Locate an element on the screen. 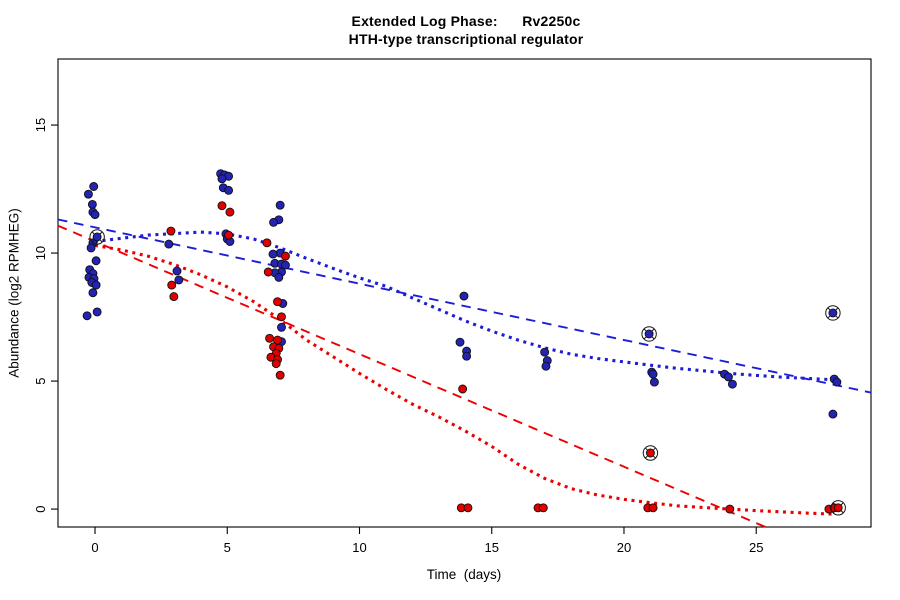  chart-title: Extended Log Phase: Rv2250c is located at coordinates (466, 21).